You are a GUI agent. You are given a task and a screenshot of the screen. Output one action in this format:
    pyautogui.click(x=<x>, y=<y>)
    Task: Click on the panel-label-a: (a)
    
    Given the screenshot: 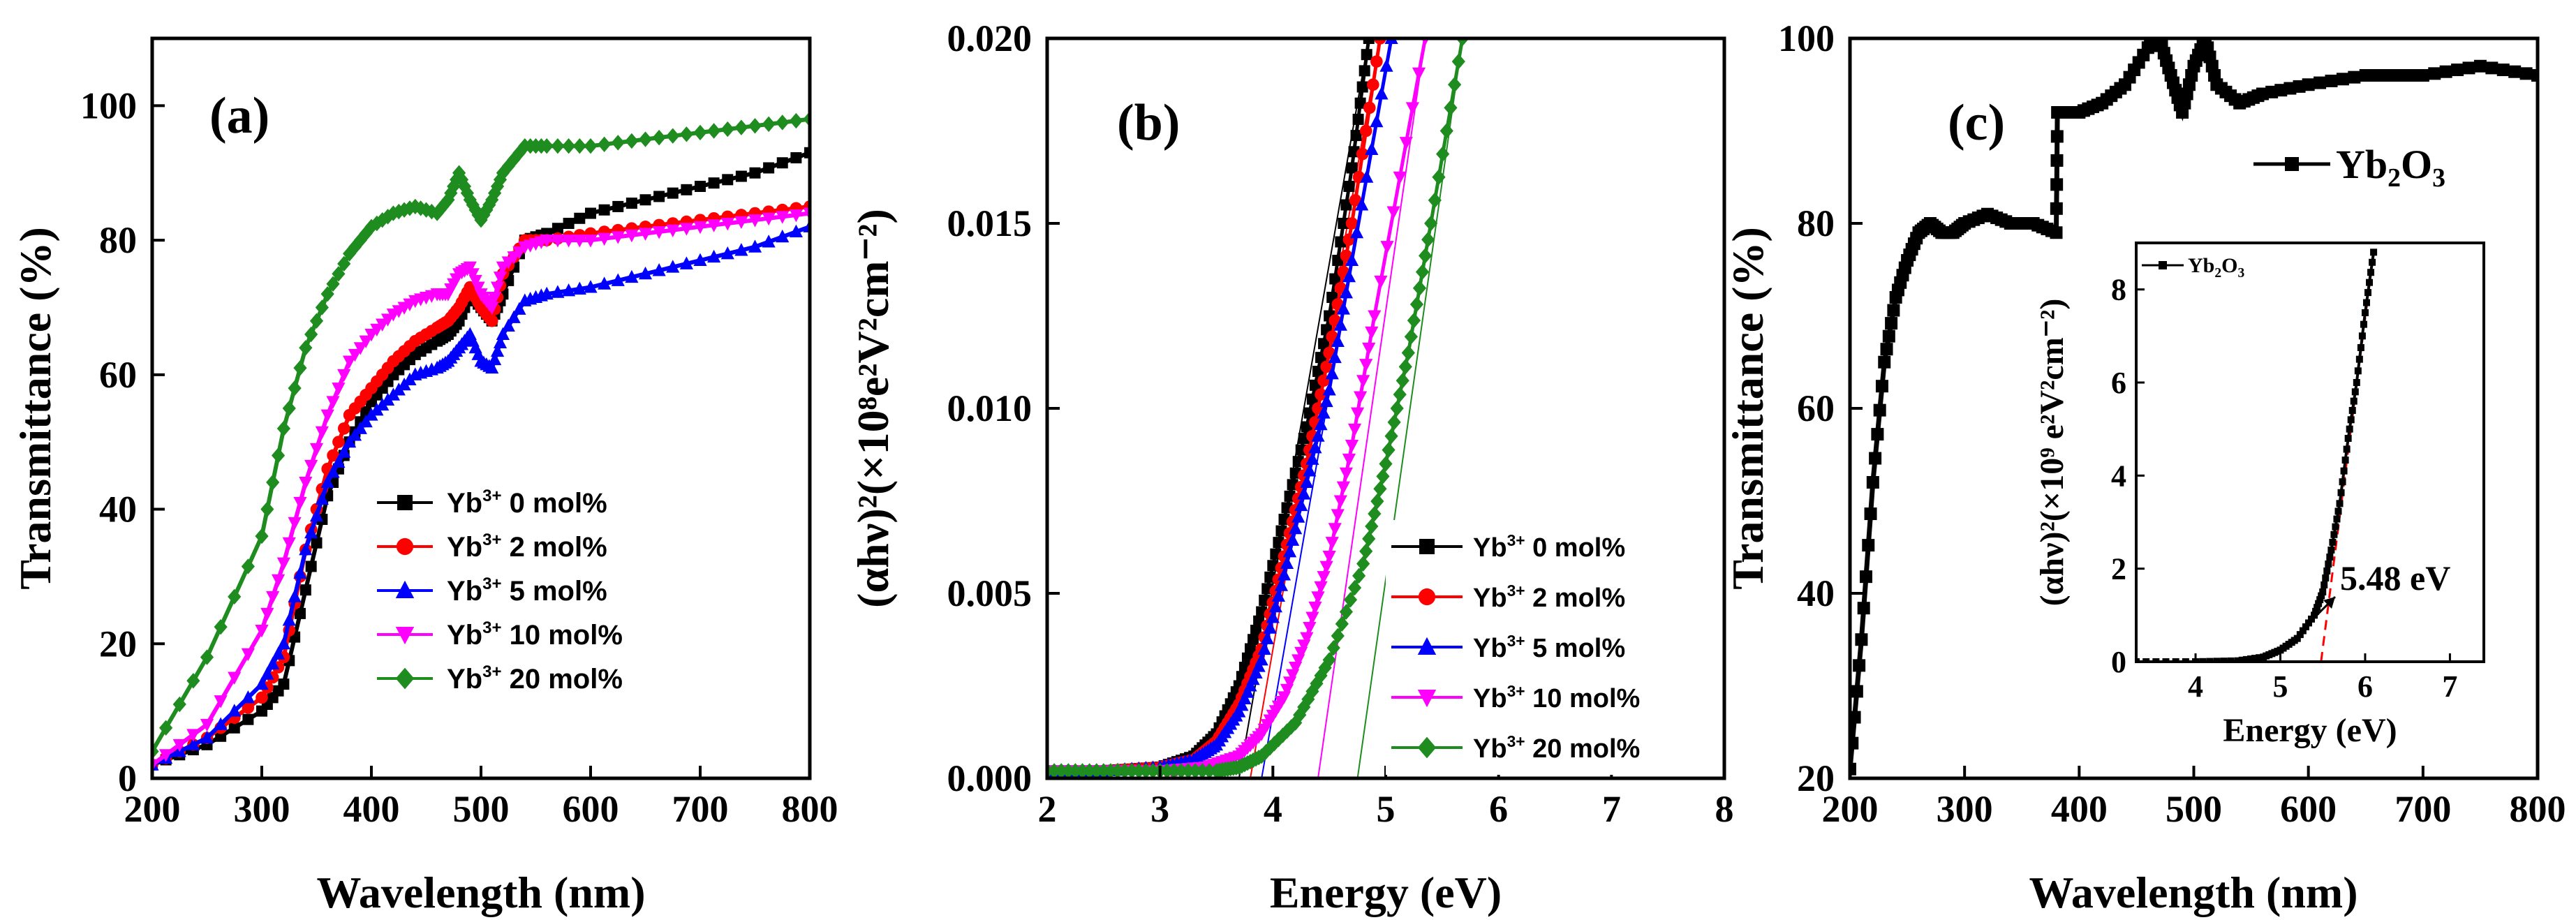 What is the action you would take?
    pyautogui.click(x=239, y=115)
    